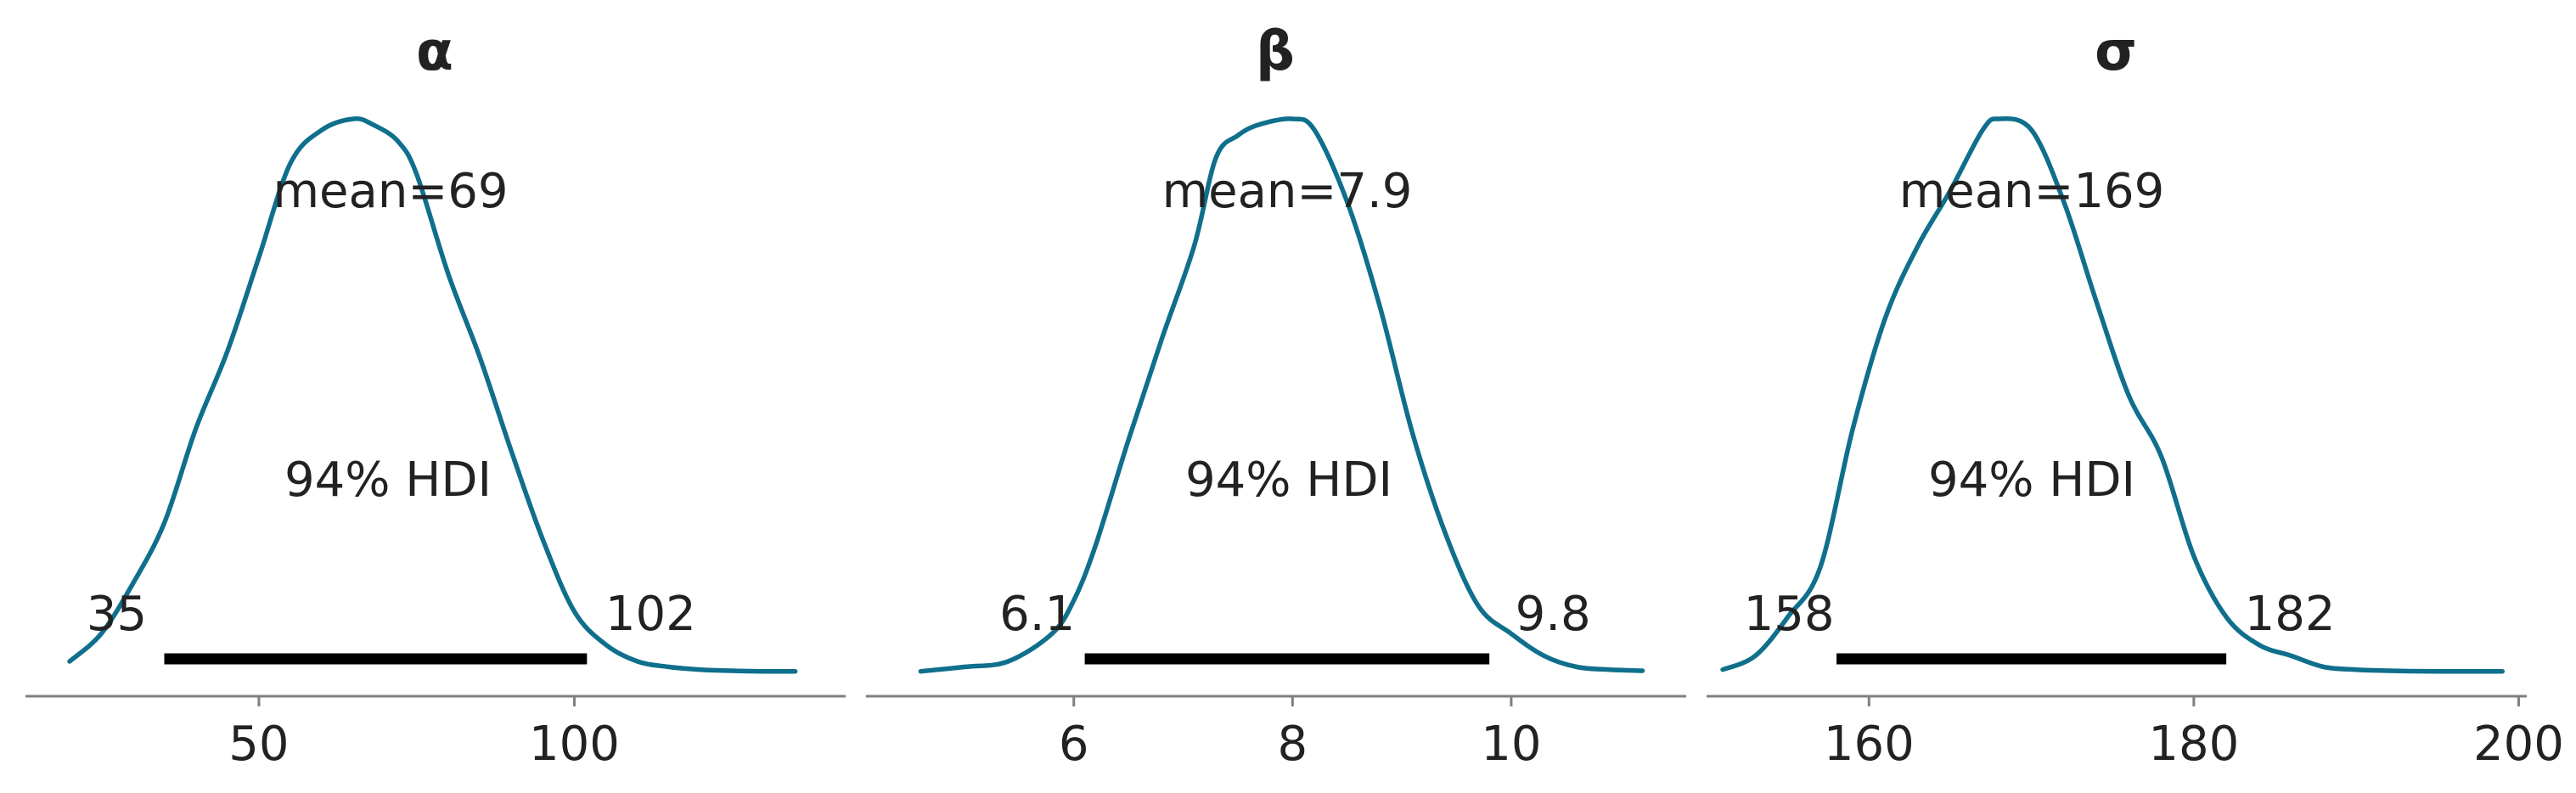 This screenshot has height=793, width=2576. I want to click on x-tick-label: 160, so click(1869, 744).